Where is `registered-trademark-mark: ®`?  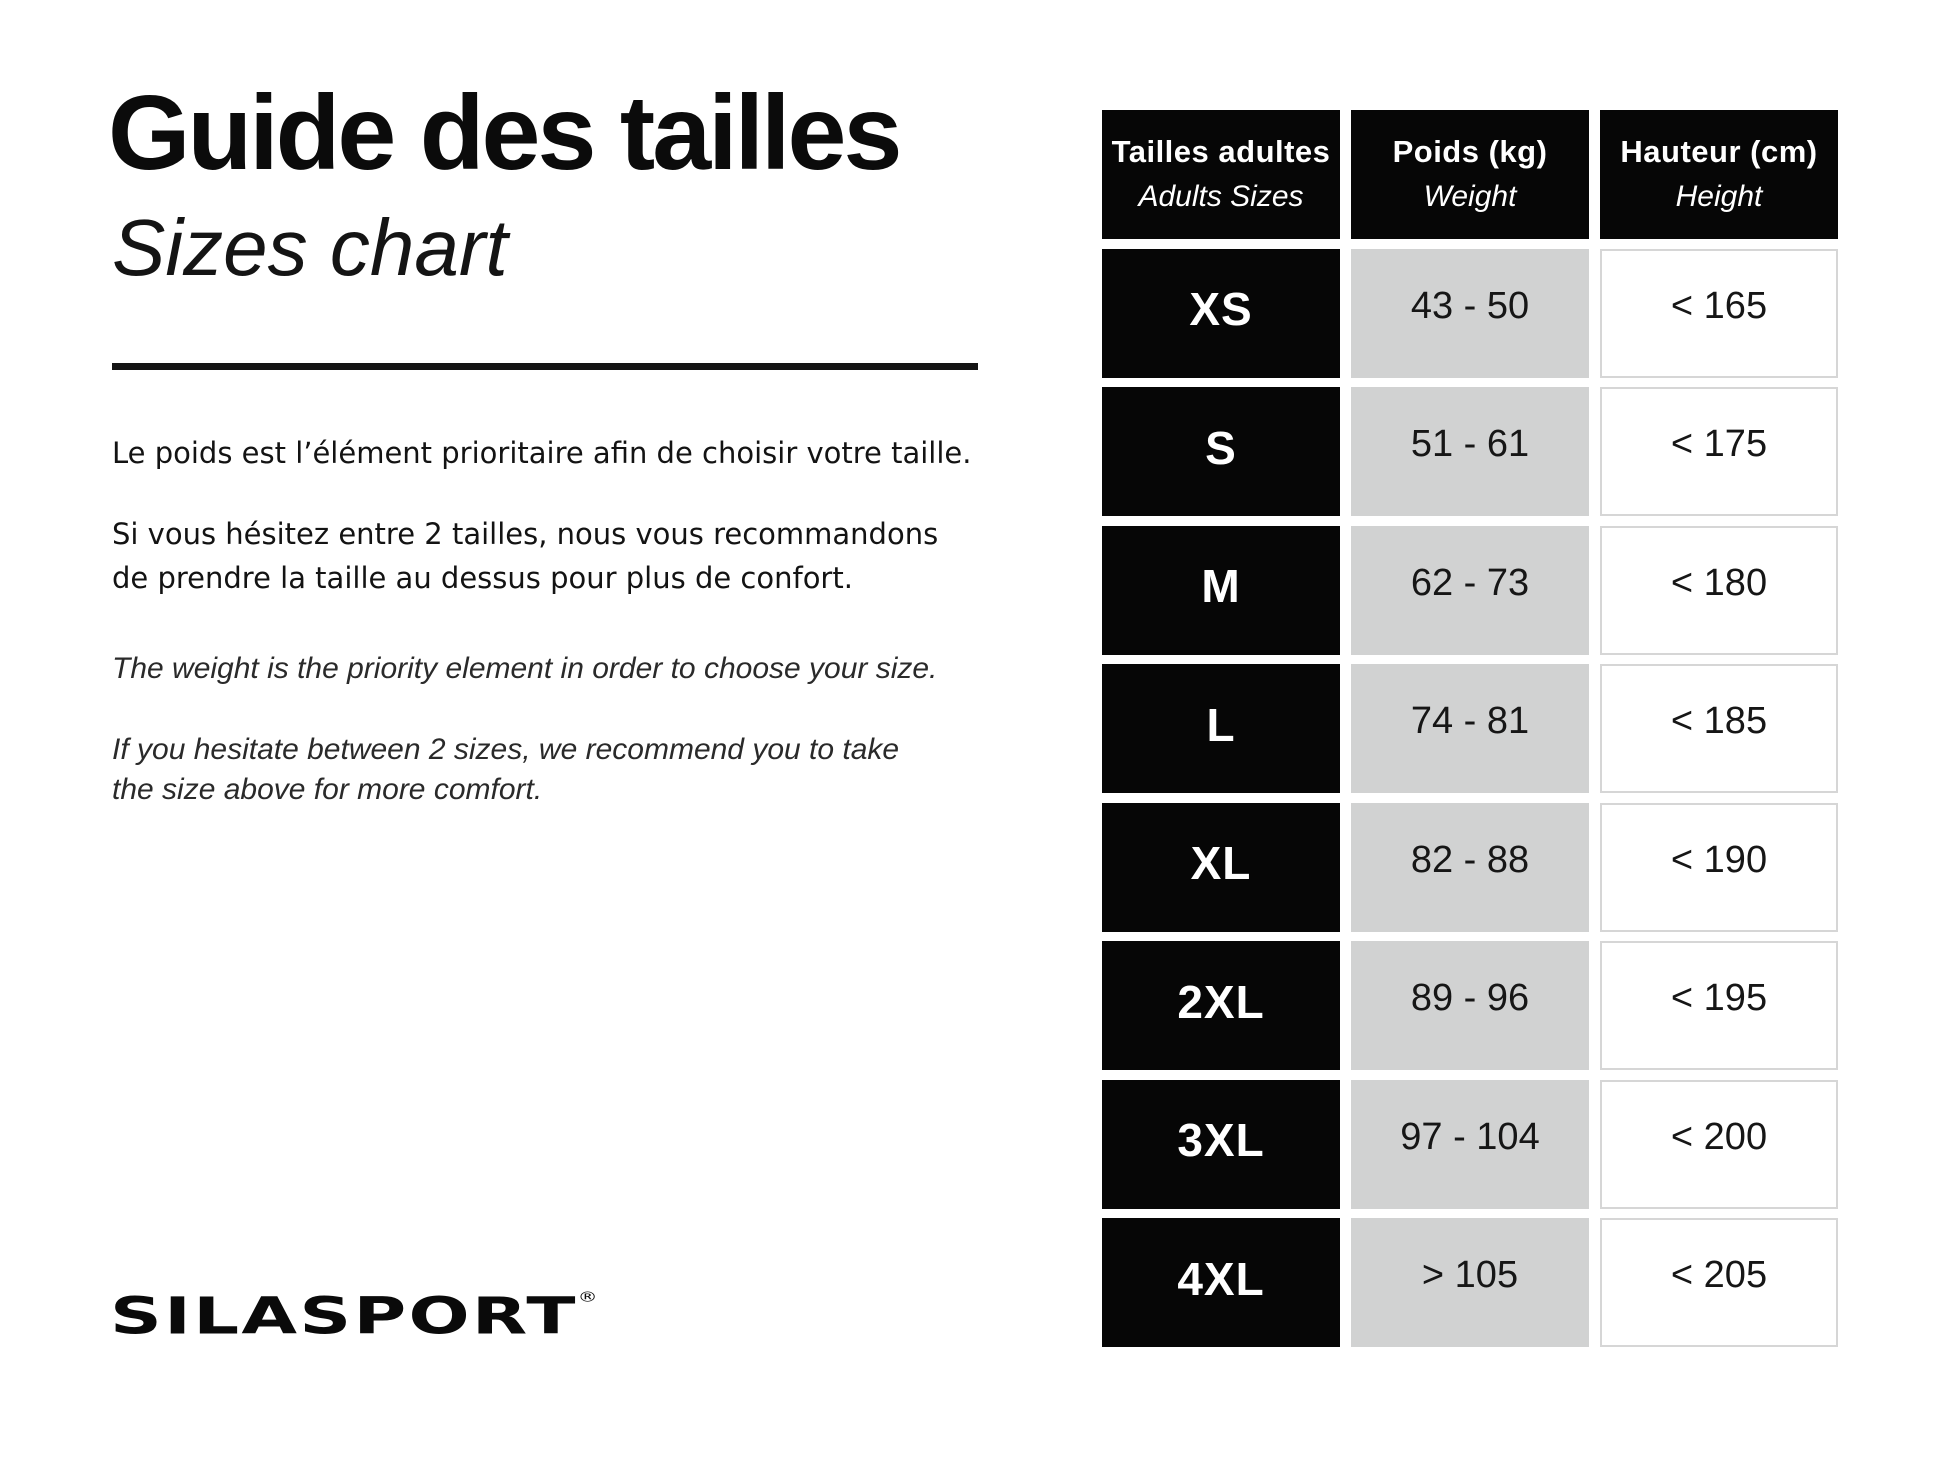 registered-trademark-mark: ® is located at coordinates (587, 1297).